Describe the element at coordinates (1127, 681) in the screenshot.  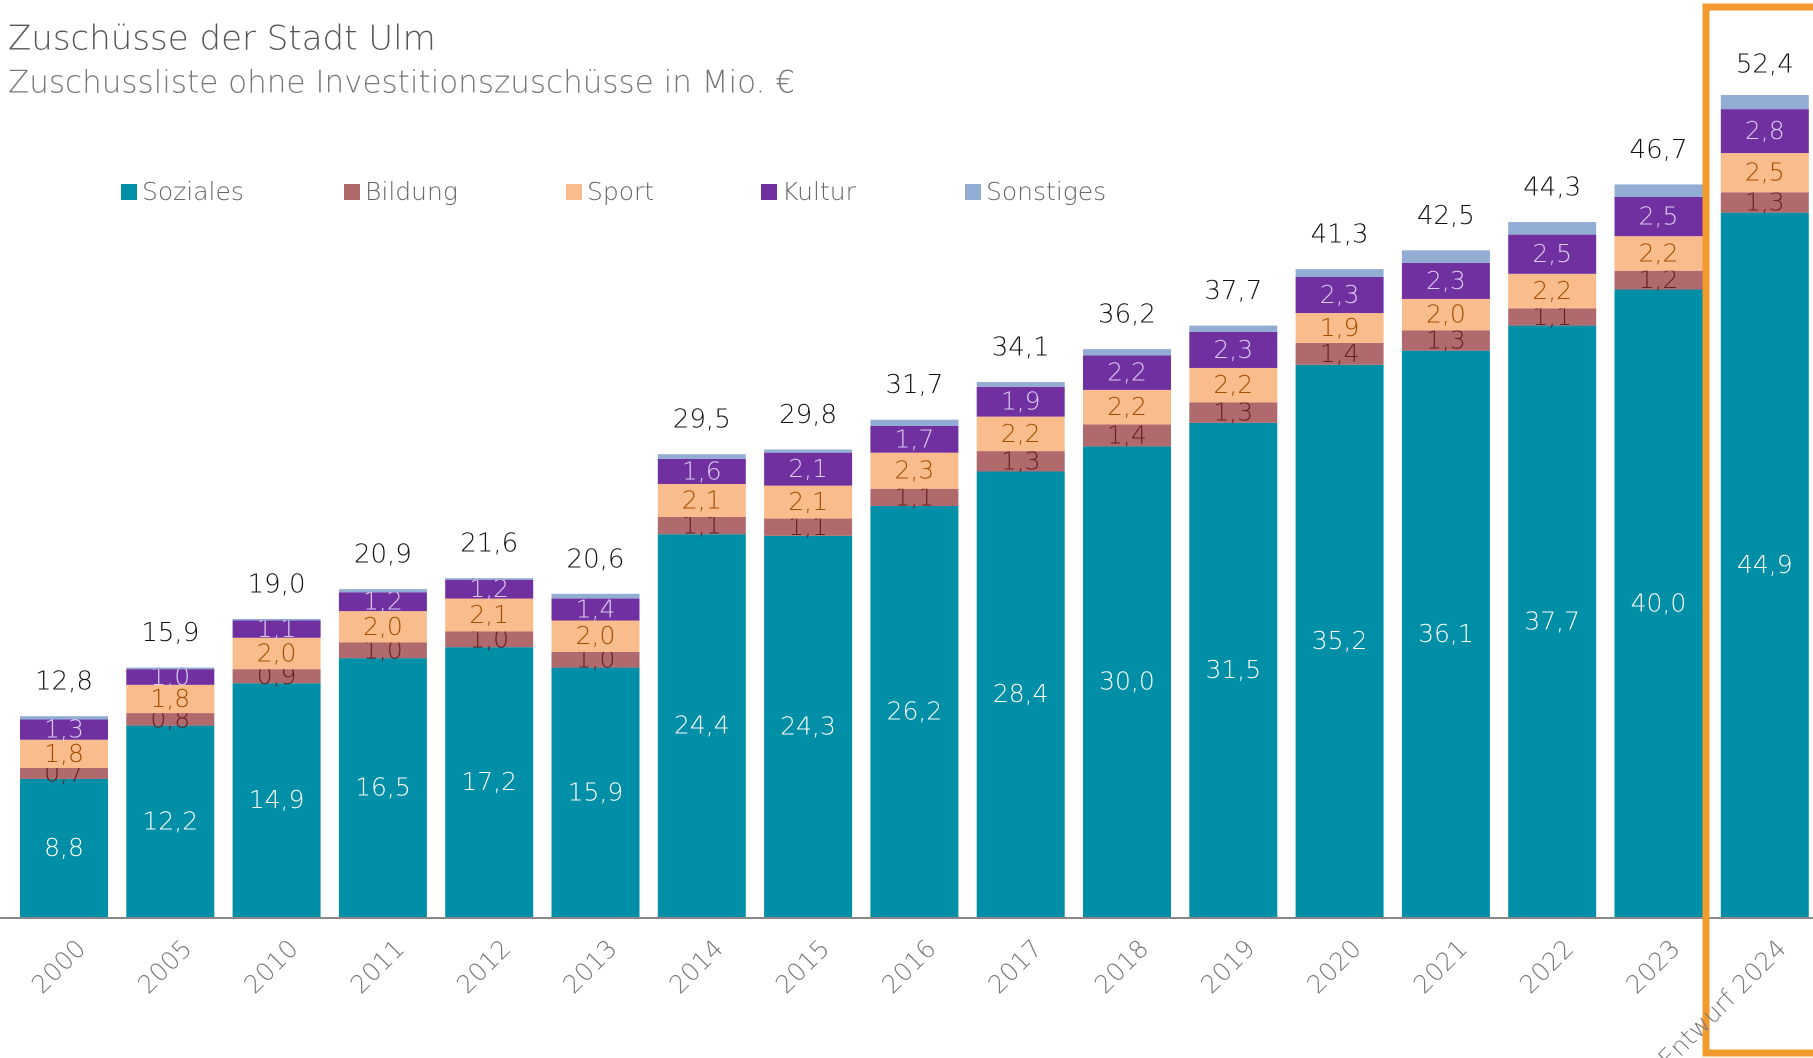
I see `data-label: 30,0` at that location.